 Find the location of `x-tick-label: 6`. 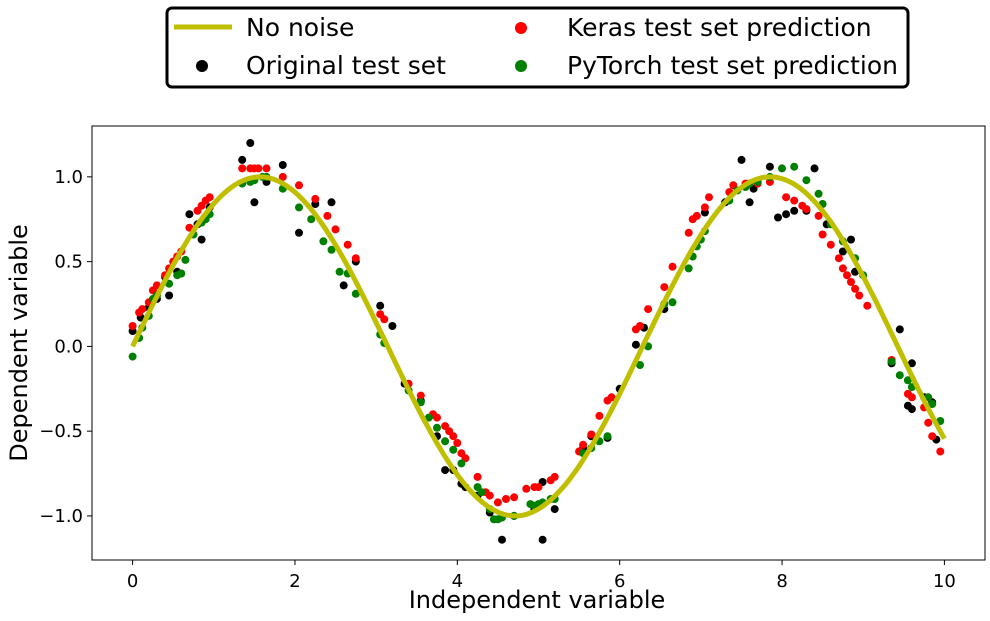

x-tick-label: 6 is located at coordinates (619, 581).